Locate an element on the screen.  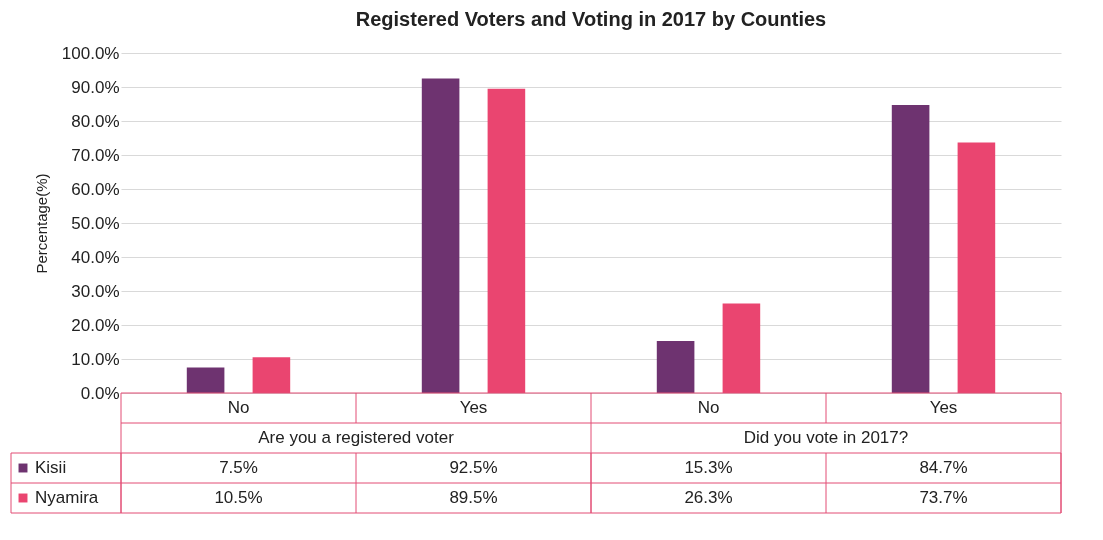
data-label: 26.3% is located at coordinates (708, 497).